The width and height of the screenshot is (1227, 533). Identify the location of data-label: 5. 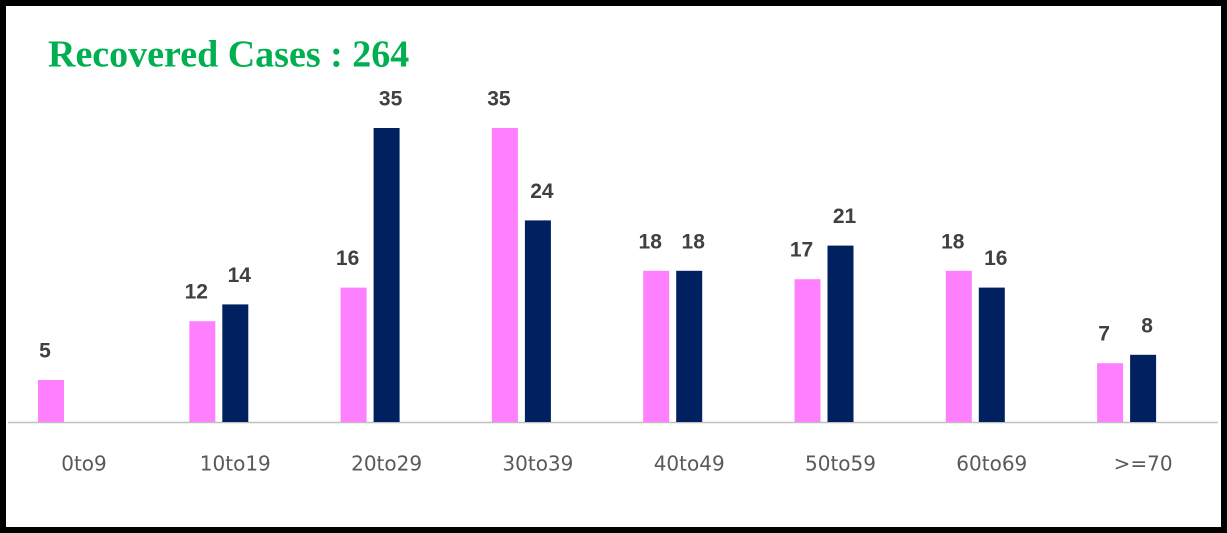
(45, 351).